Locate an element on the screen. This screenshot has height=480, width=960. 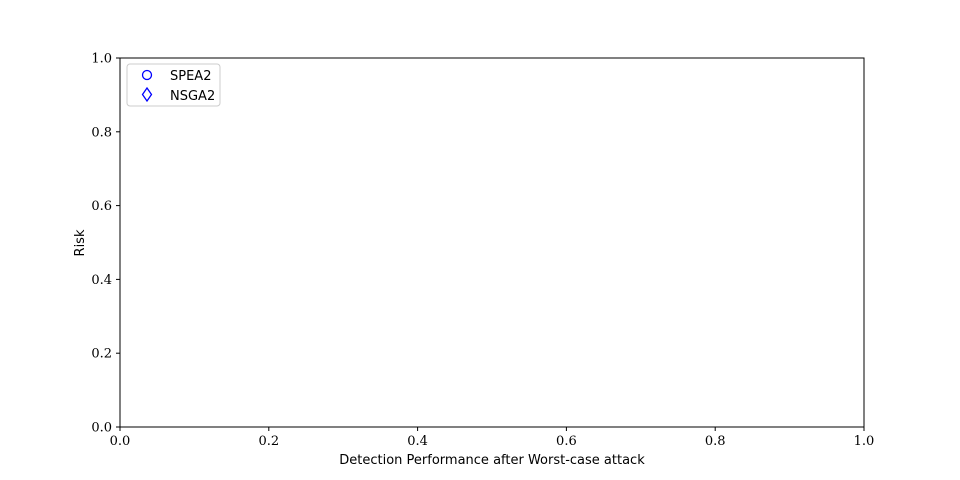
y-tick-label: 0.2 is located at coordinates (101, 354).